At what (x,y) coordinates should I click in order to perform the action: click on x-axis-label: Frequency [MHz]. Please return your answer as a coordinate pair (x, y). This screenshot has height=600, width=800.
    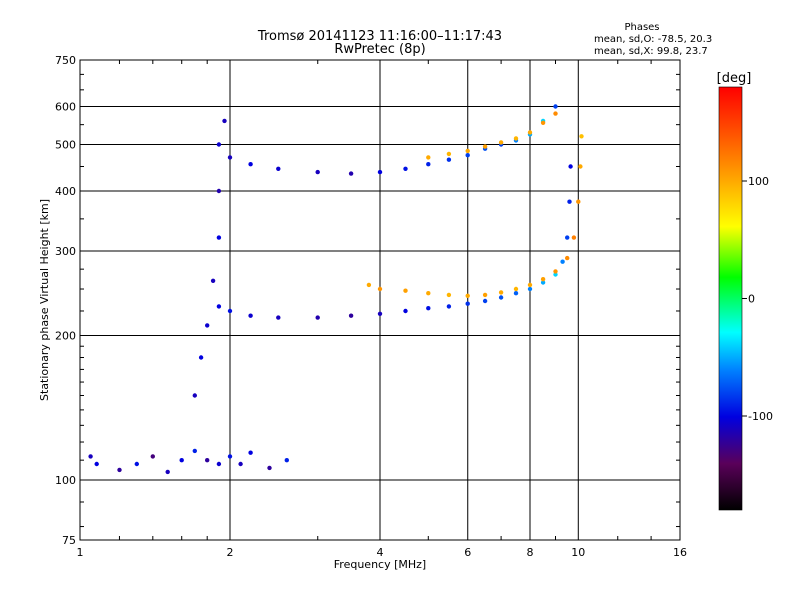
    Looking at the image, I should click on (380, 564).